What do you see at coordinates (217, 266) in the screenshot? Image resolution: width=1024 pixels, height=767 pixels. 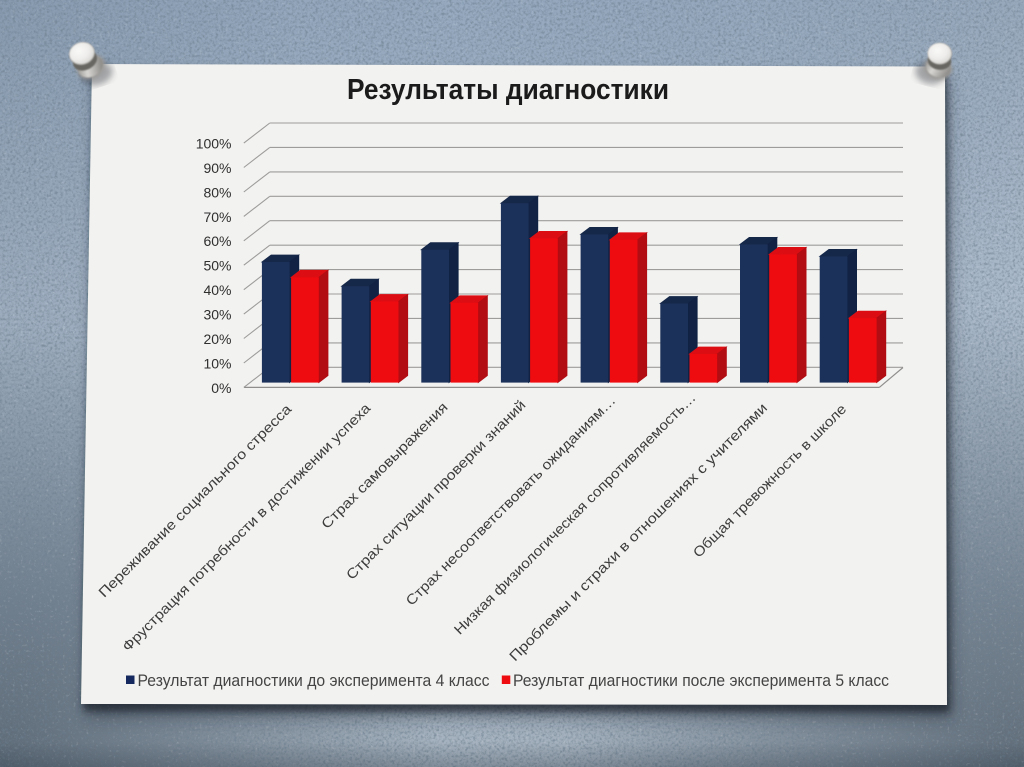 I see `svg-text: 50%` at bounding box center [217, 266].